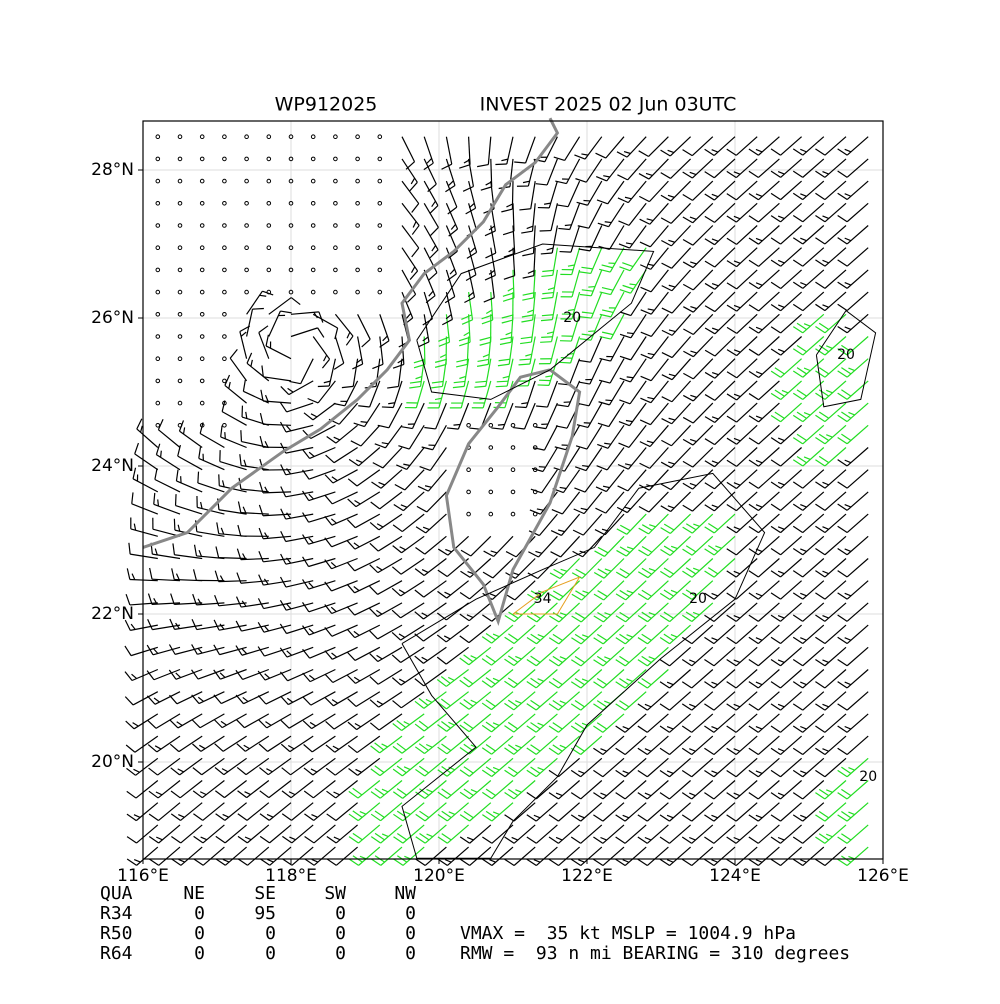  I want to click on storm-title: INVEST 2025 02 Jun 03UTC, so click(608, 105).